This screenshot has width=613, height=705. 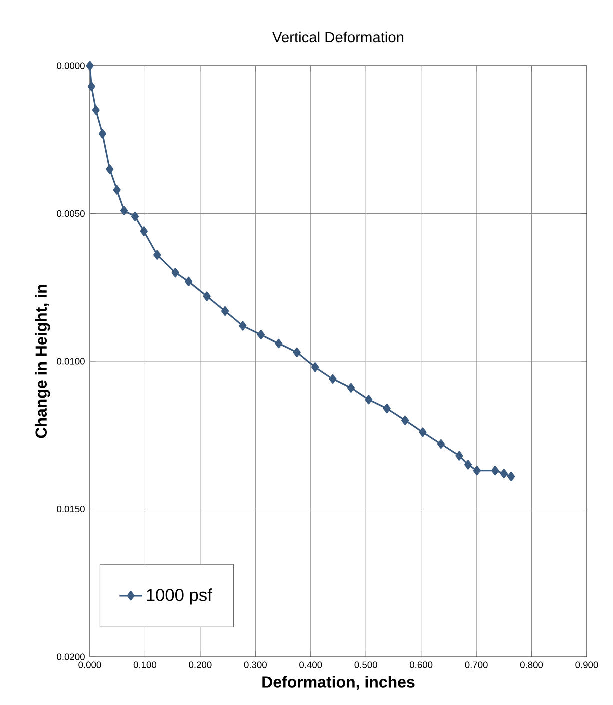 What do you see at coordinates (311, 665) in the screenshot?
I see `x-tick-label: 0.400` at bounding box center [311, 665].